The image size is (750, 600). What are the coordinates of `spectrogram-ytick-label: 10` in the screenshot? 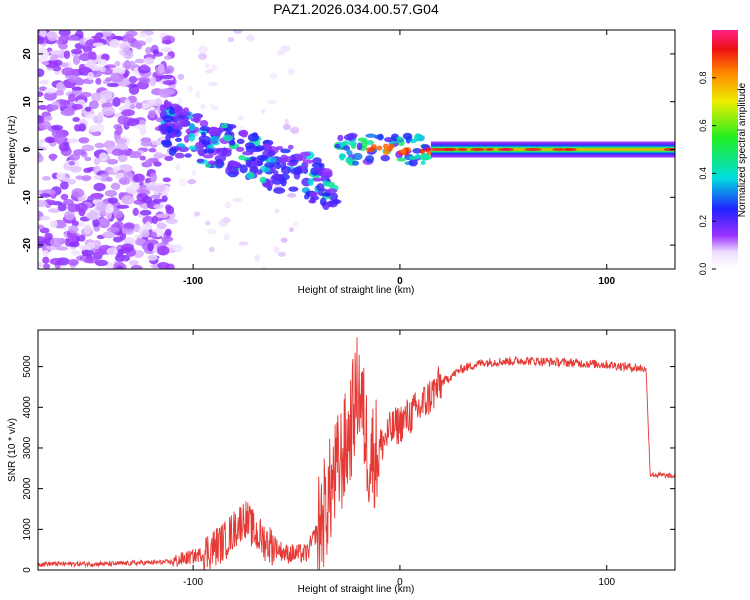 It's located at (27, 102).